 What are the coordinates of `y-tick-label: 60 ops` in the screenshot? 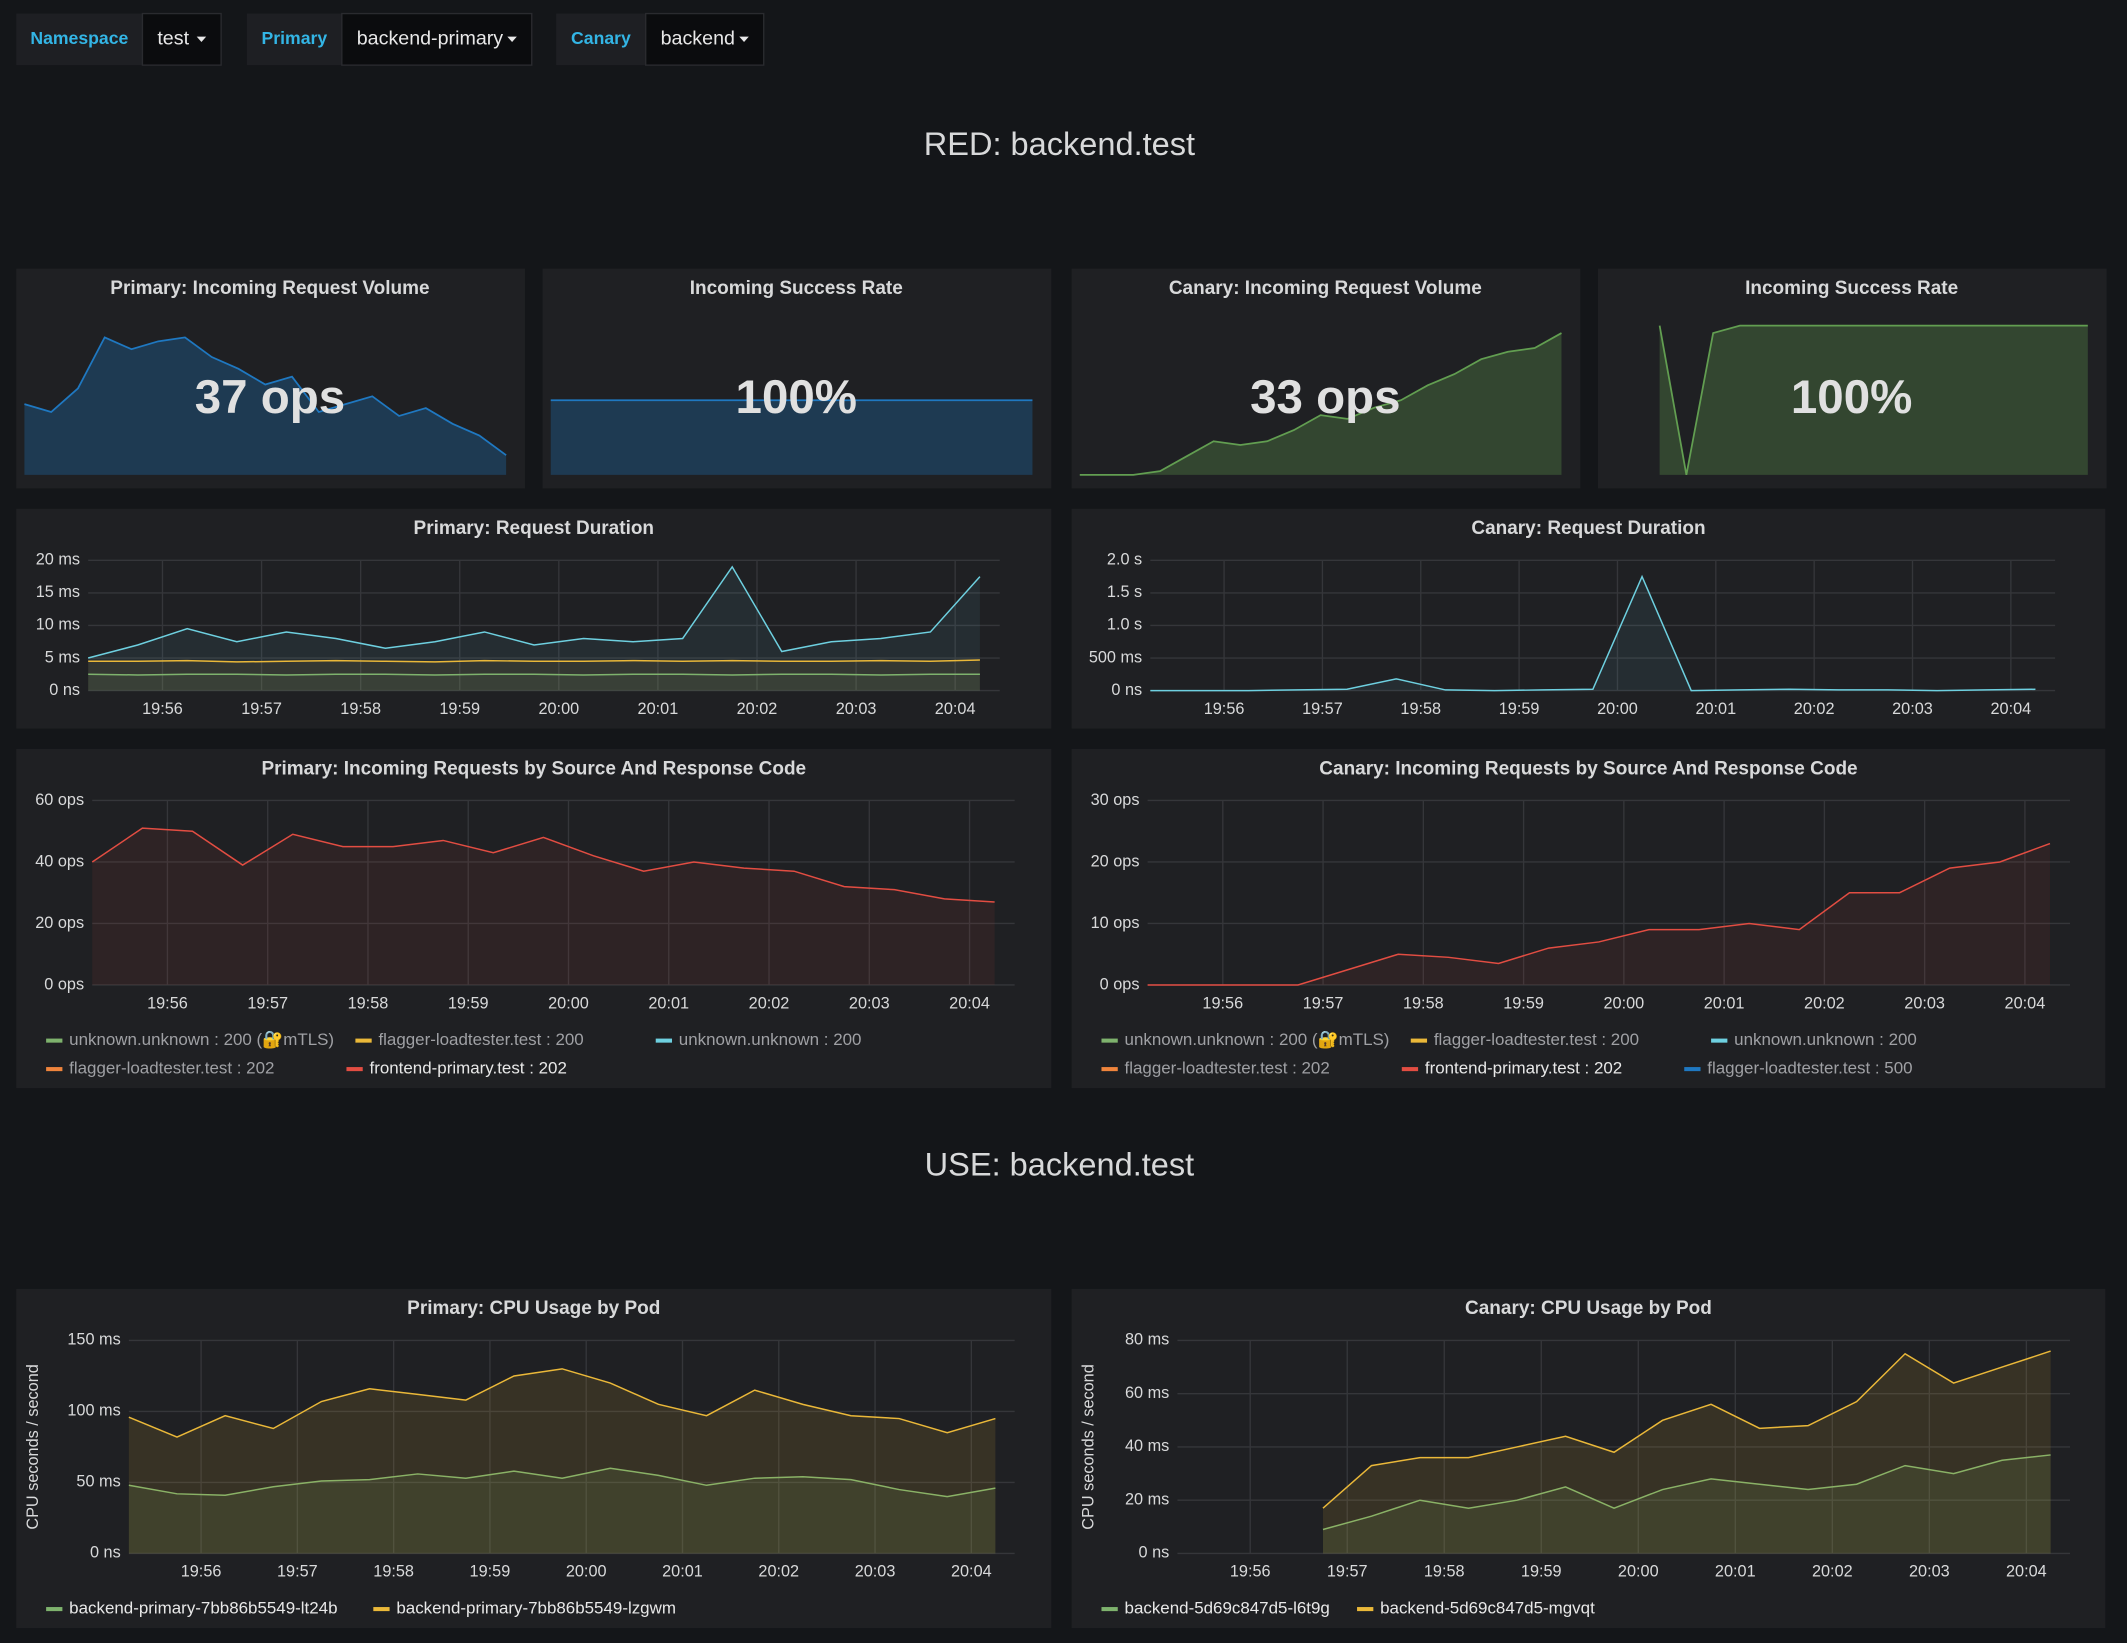 It's located at (59, 800).